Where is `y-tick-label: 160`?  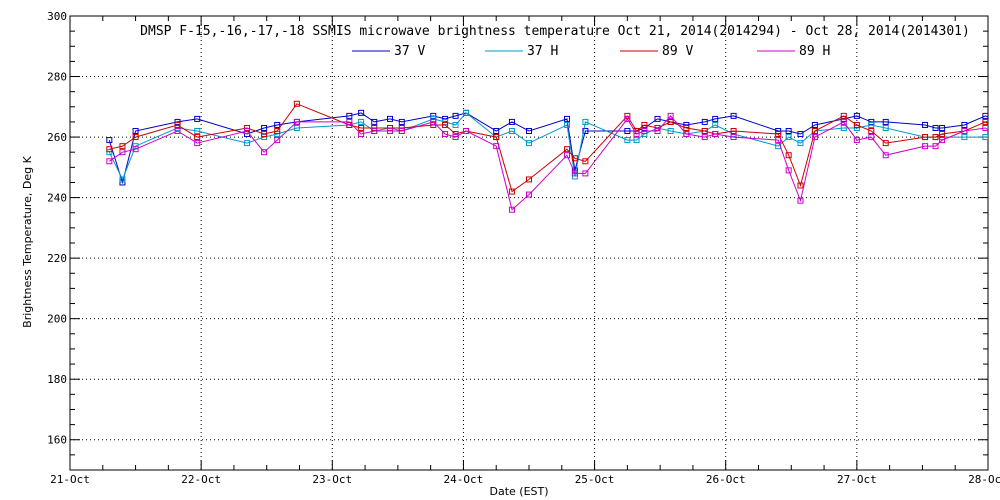 y-tick-label: 160 is located at coordinates (57, 440).